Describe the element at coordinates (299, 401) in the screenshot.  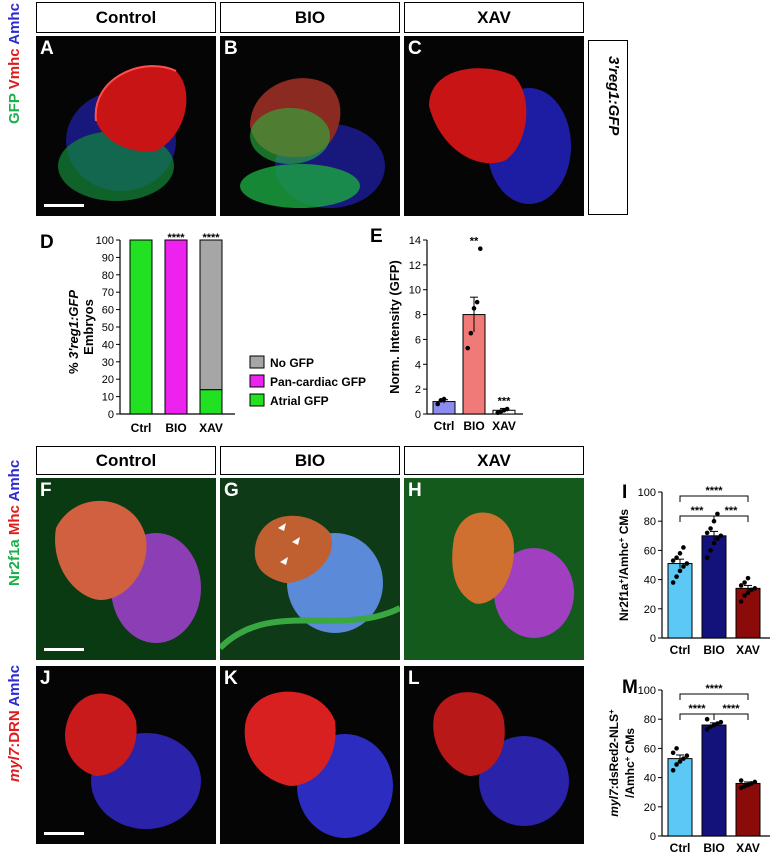
I see `legend-label: Atrial GFP` at that location.